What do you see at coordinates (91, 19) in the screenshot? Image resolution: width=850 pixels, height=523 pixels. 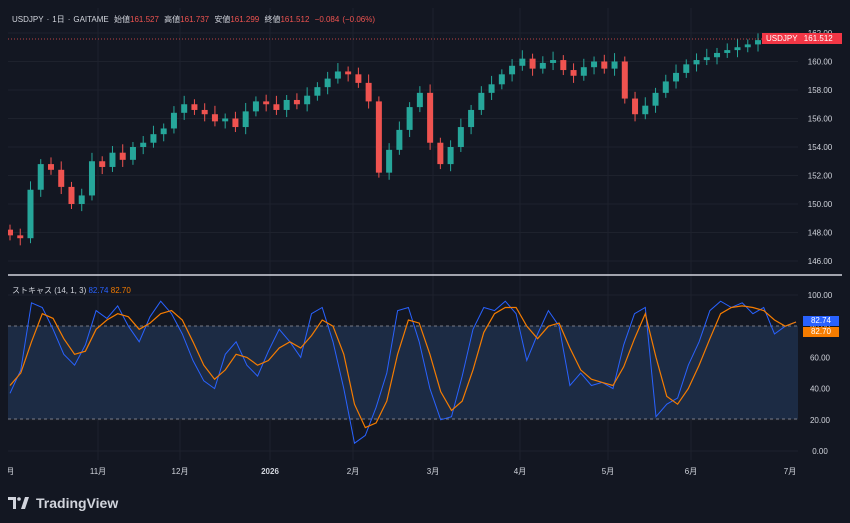 I see `source-label: GAITAME` at bounding box center [91, 19].